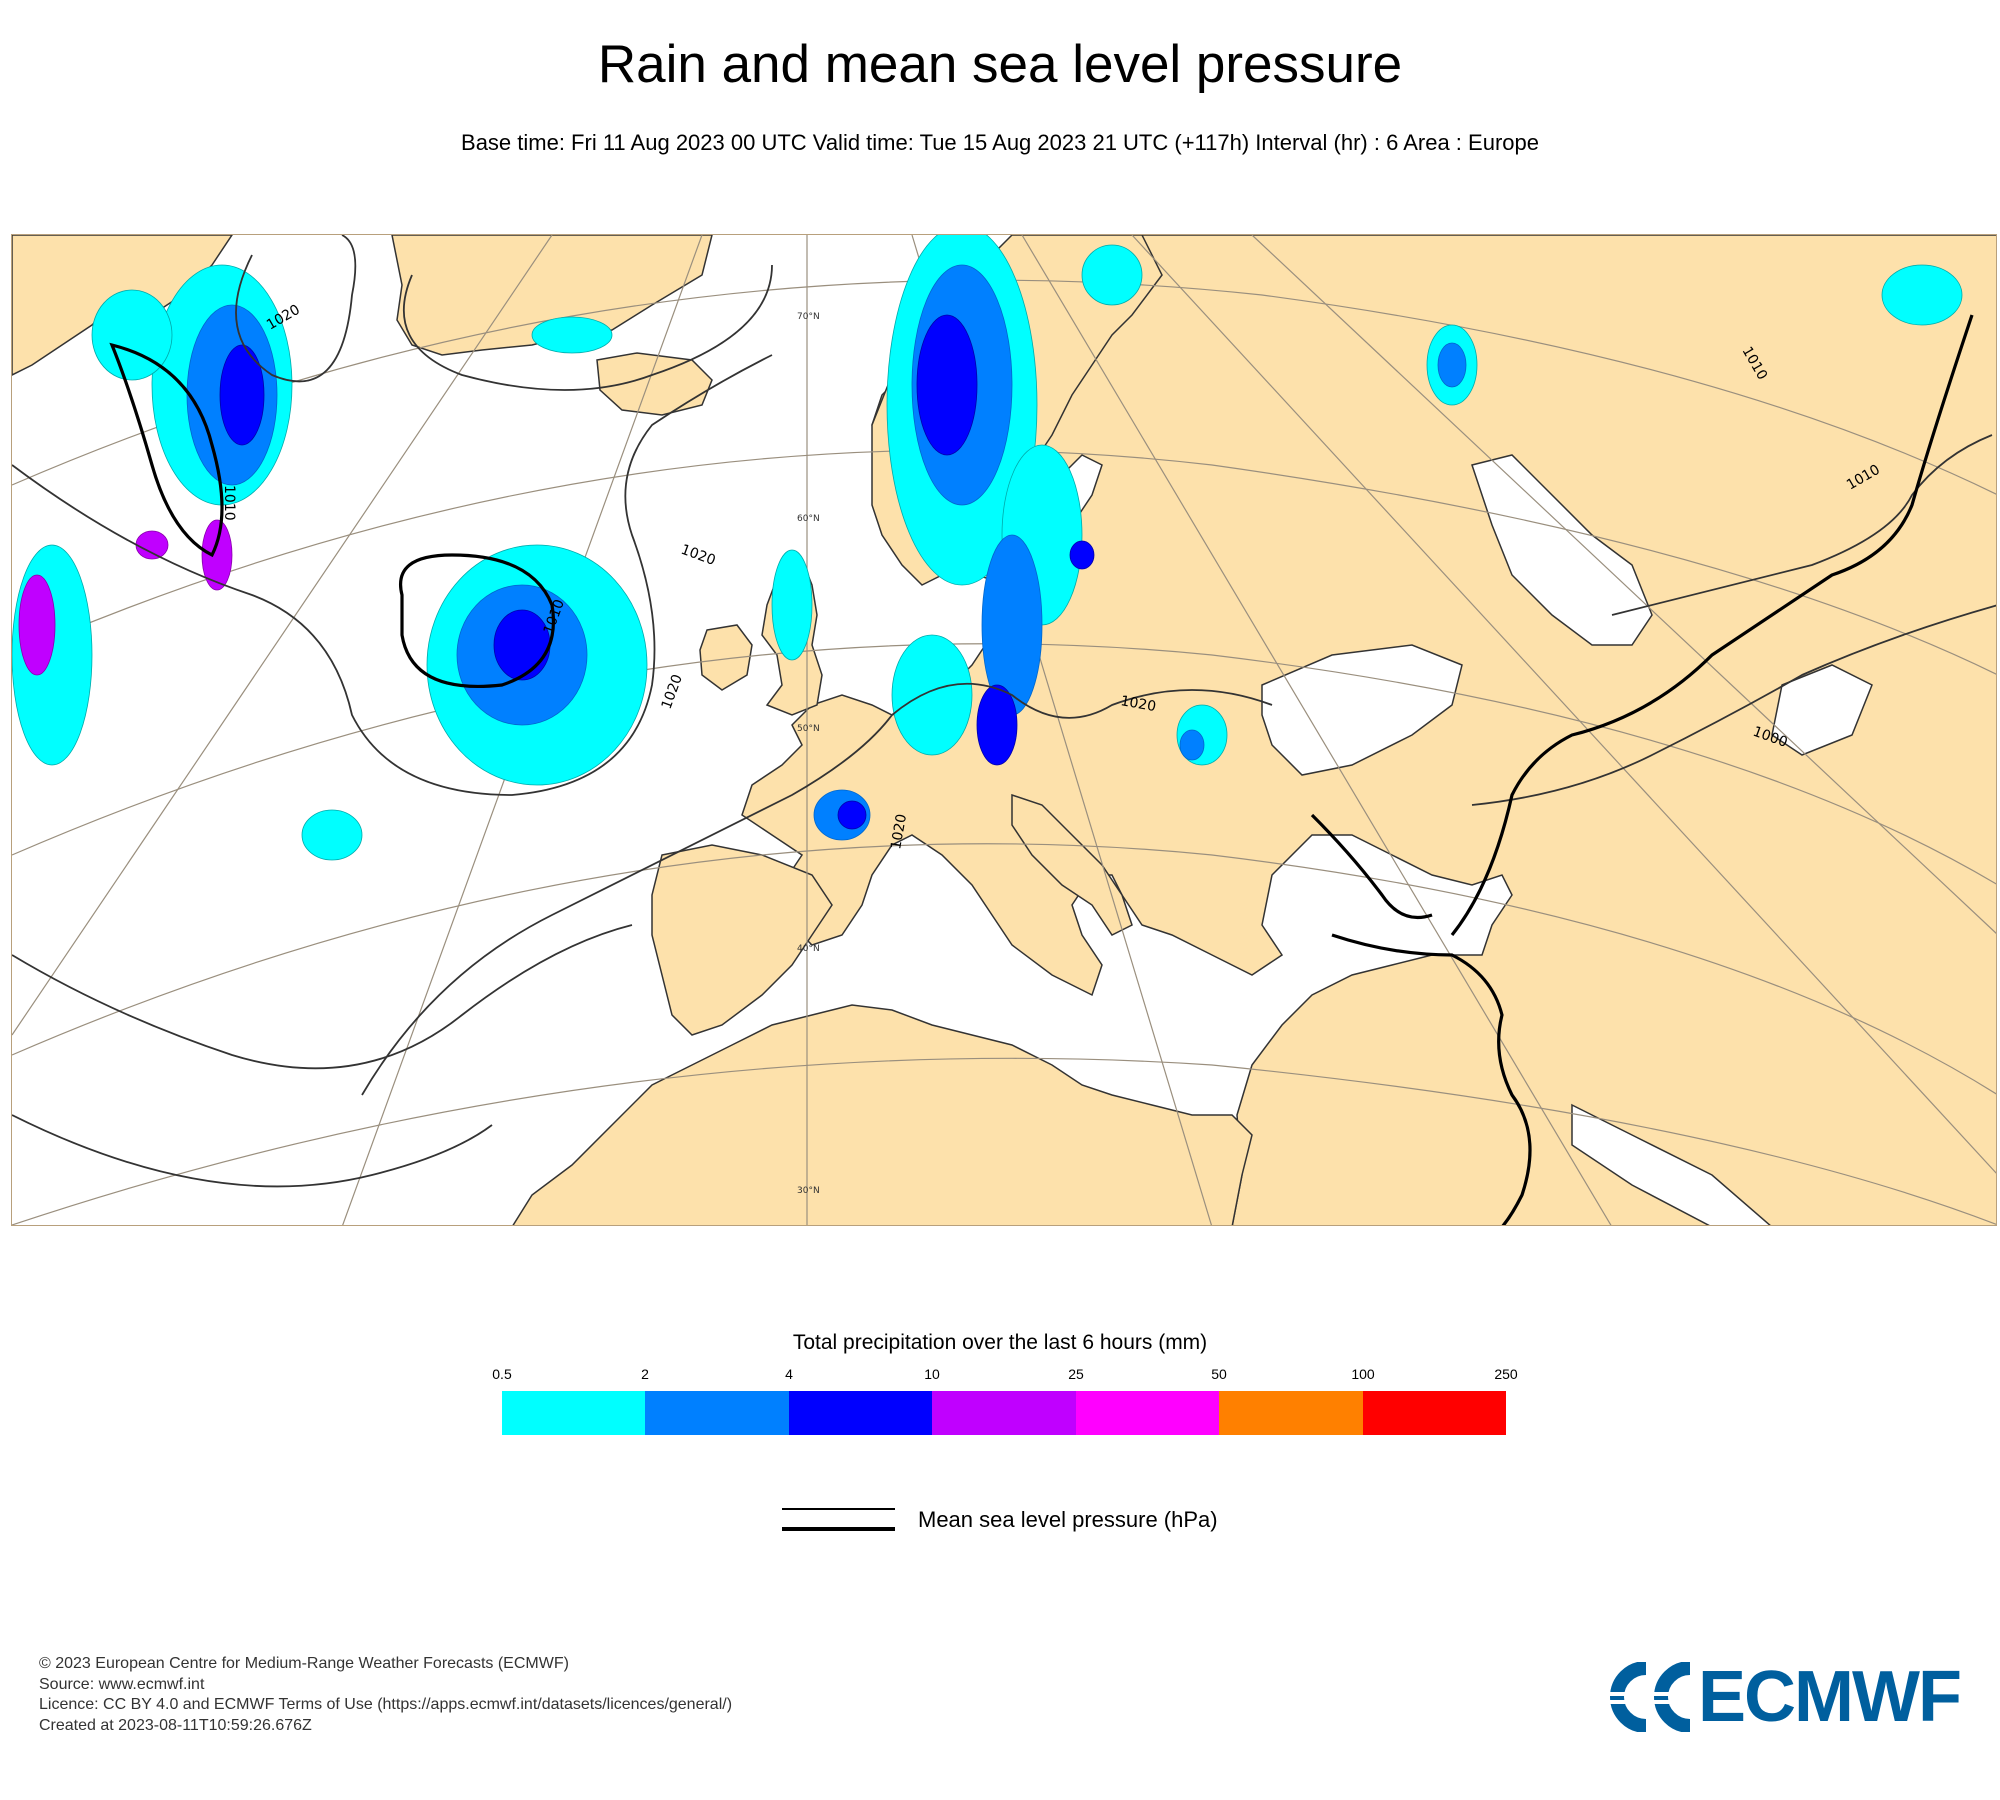 The height and width of the screenshot is (1800, 2000). What do you see at coordinates (392, 575) in the screenshot?
I see `isobar-1020-atlantic` at bounding box center [392, 575].